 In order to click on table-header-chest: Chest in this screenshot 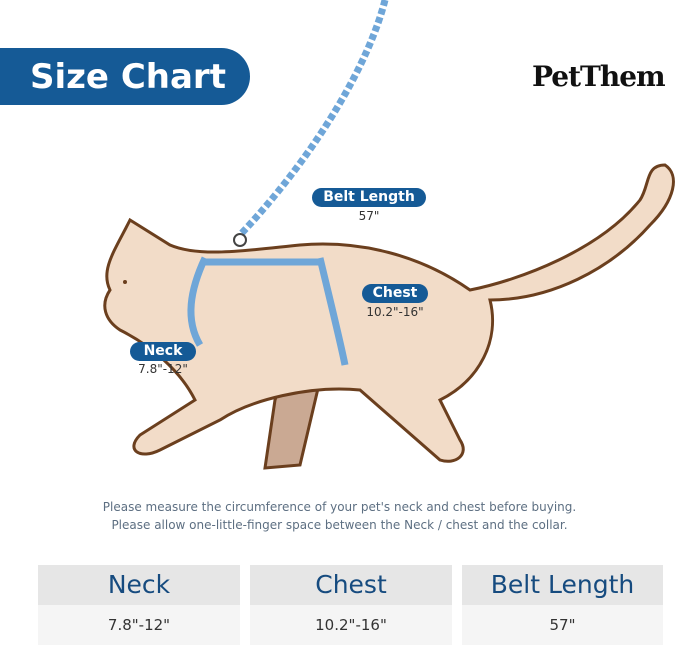, I will do `click(351, 585)`.